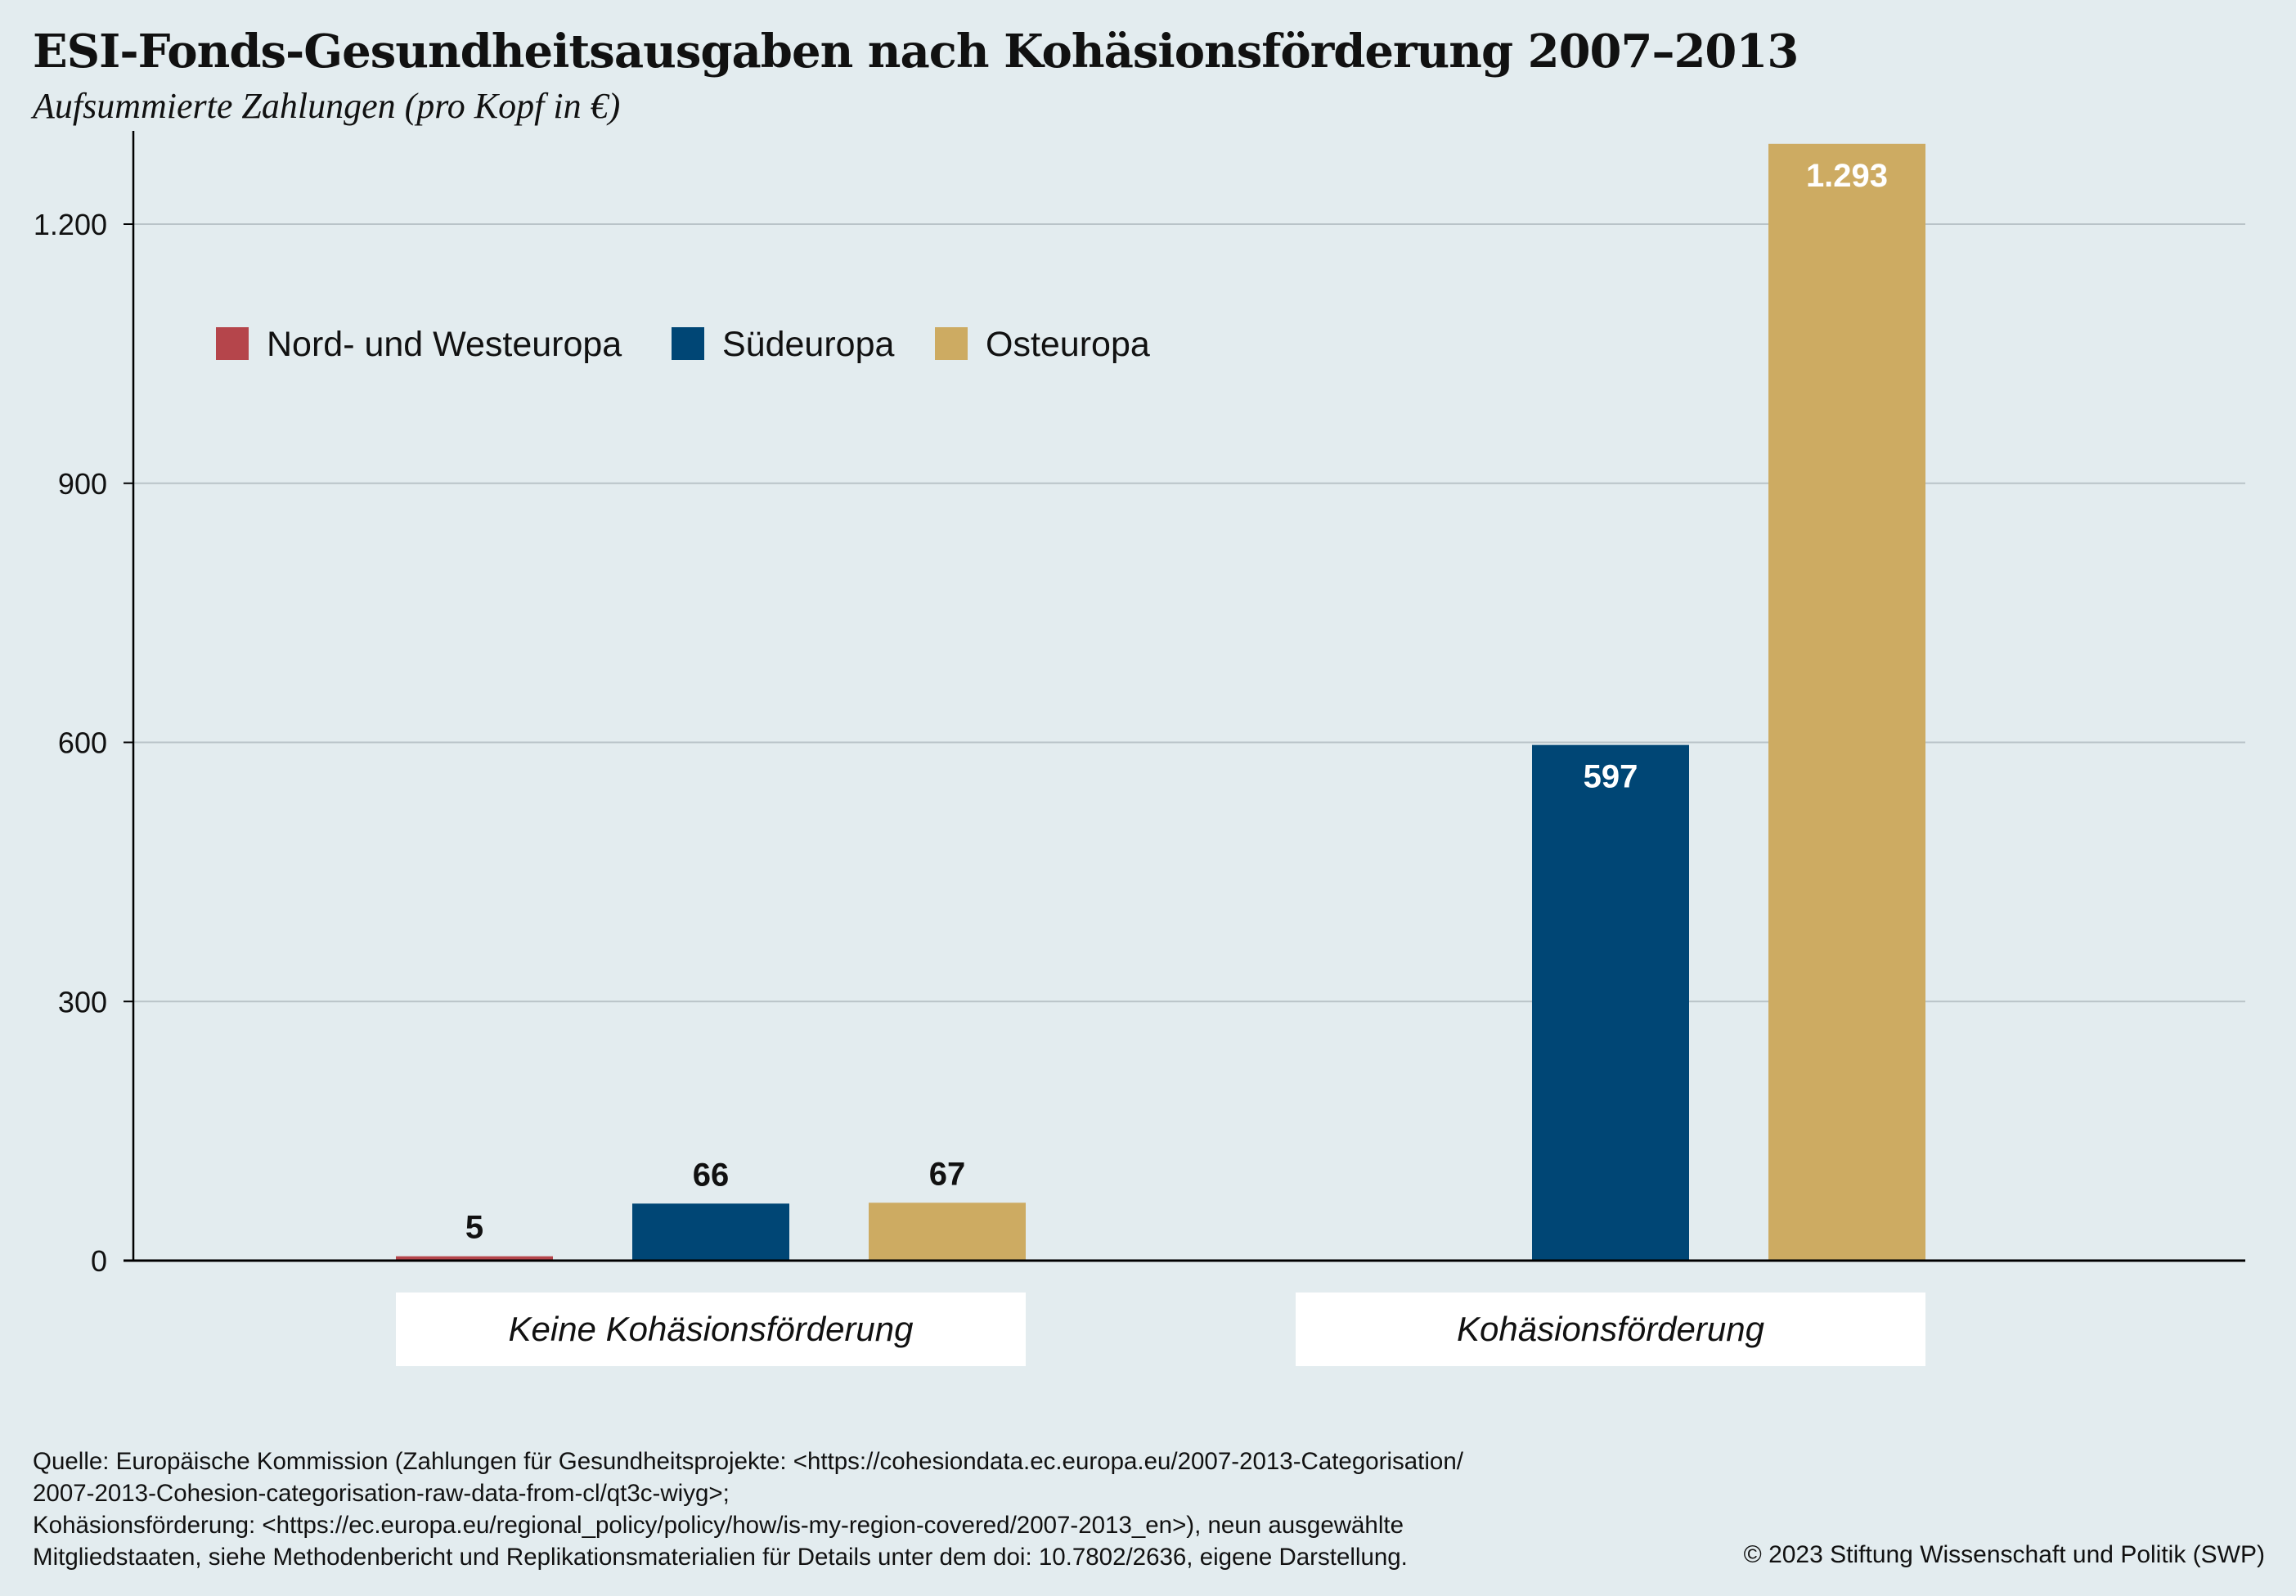  Describe the element at coordinates (83, 743) in the screenshot. I see `y-tick-label: 600` at that location.